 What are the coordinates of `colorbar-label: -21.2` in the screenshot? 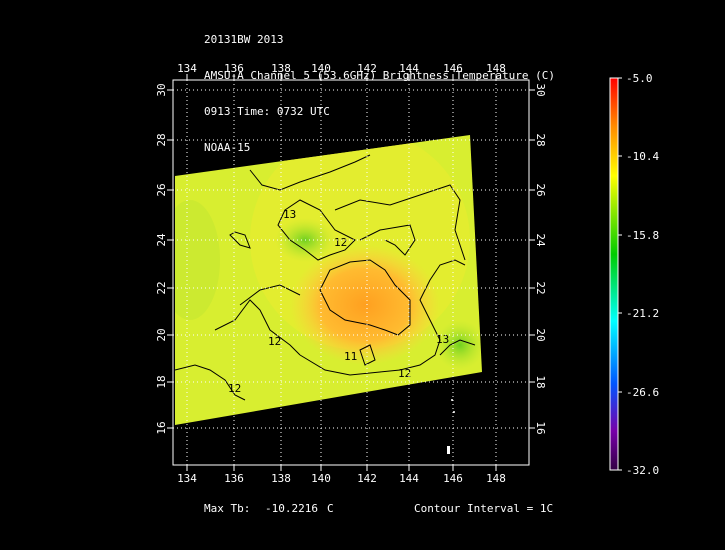 It's located at (642, 313).